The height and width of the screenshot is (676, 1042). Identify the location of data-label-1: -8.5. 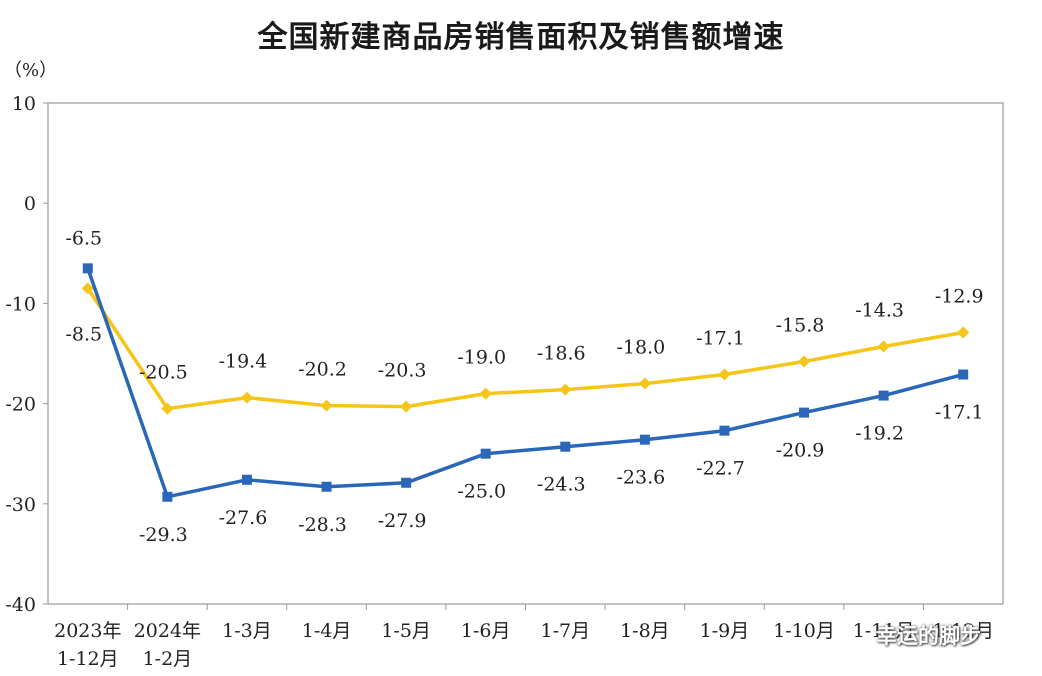
(83, 334).